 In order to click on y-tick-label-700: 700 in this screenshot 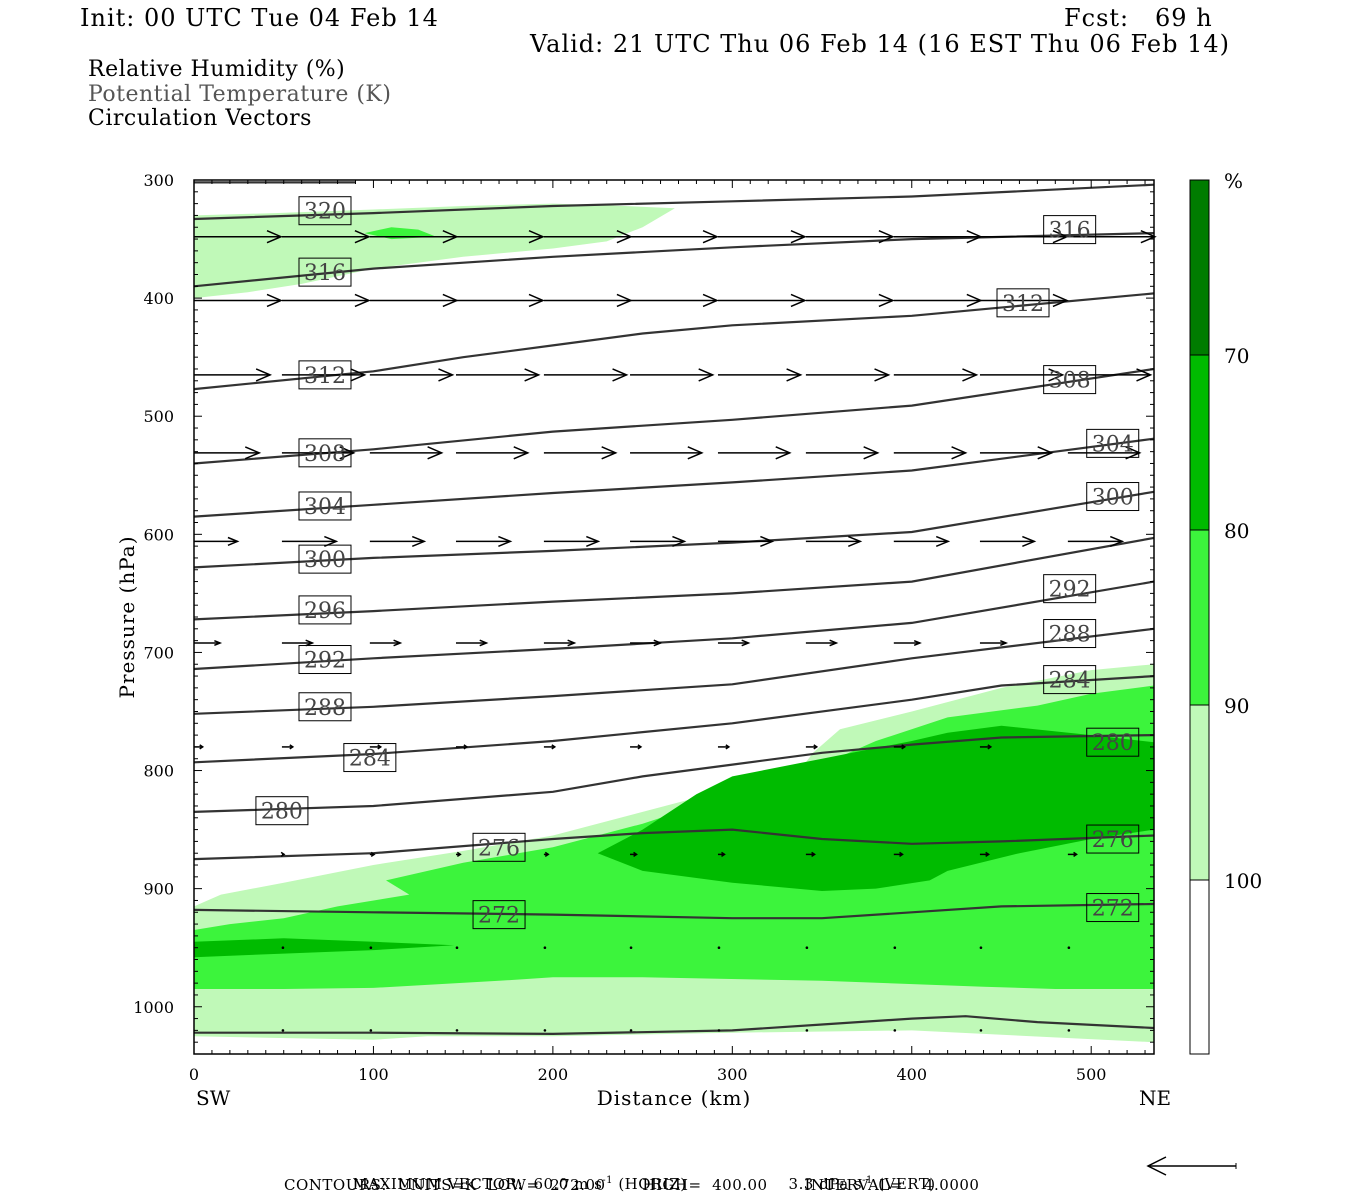, I will do `click(158, 652)`.